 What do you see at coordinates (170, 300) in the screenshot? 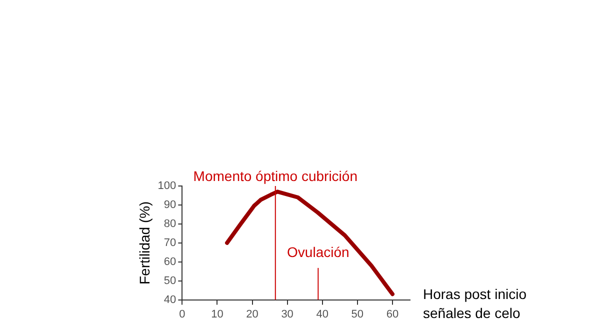
I see `y-tick-label: 40` at bounding box center [170, 300].